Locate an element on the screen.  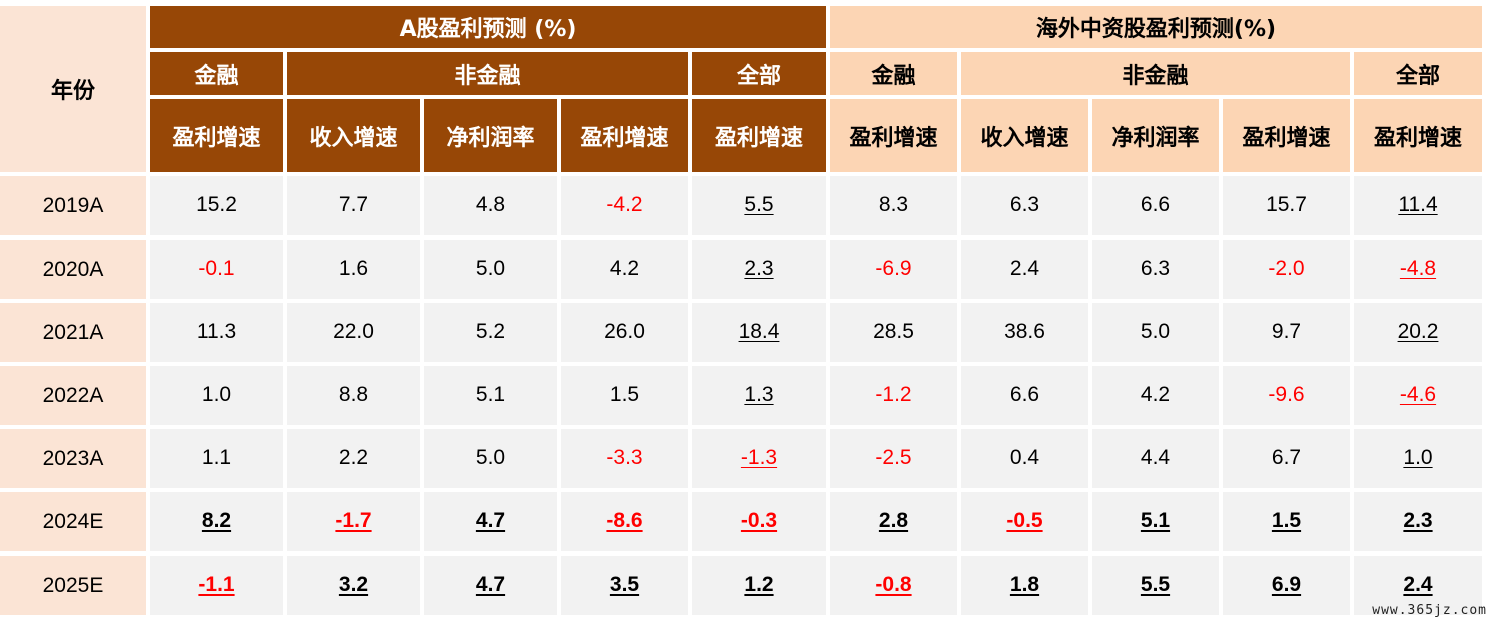
cell-value: -6.9 is located at coordinates (893, 269).